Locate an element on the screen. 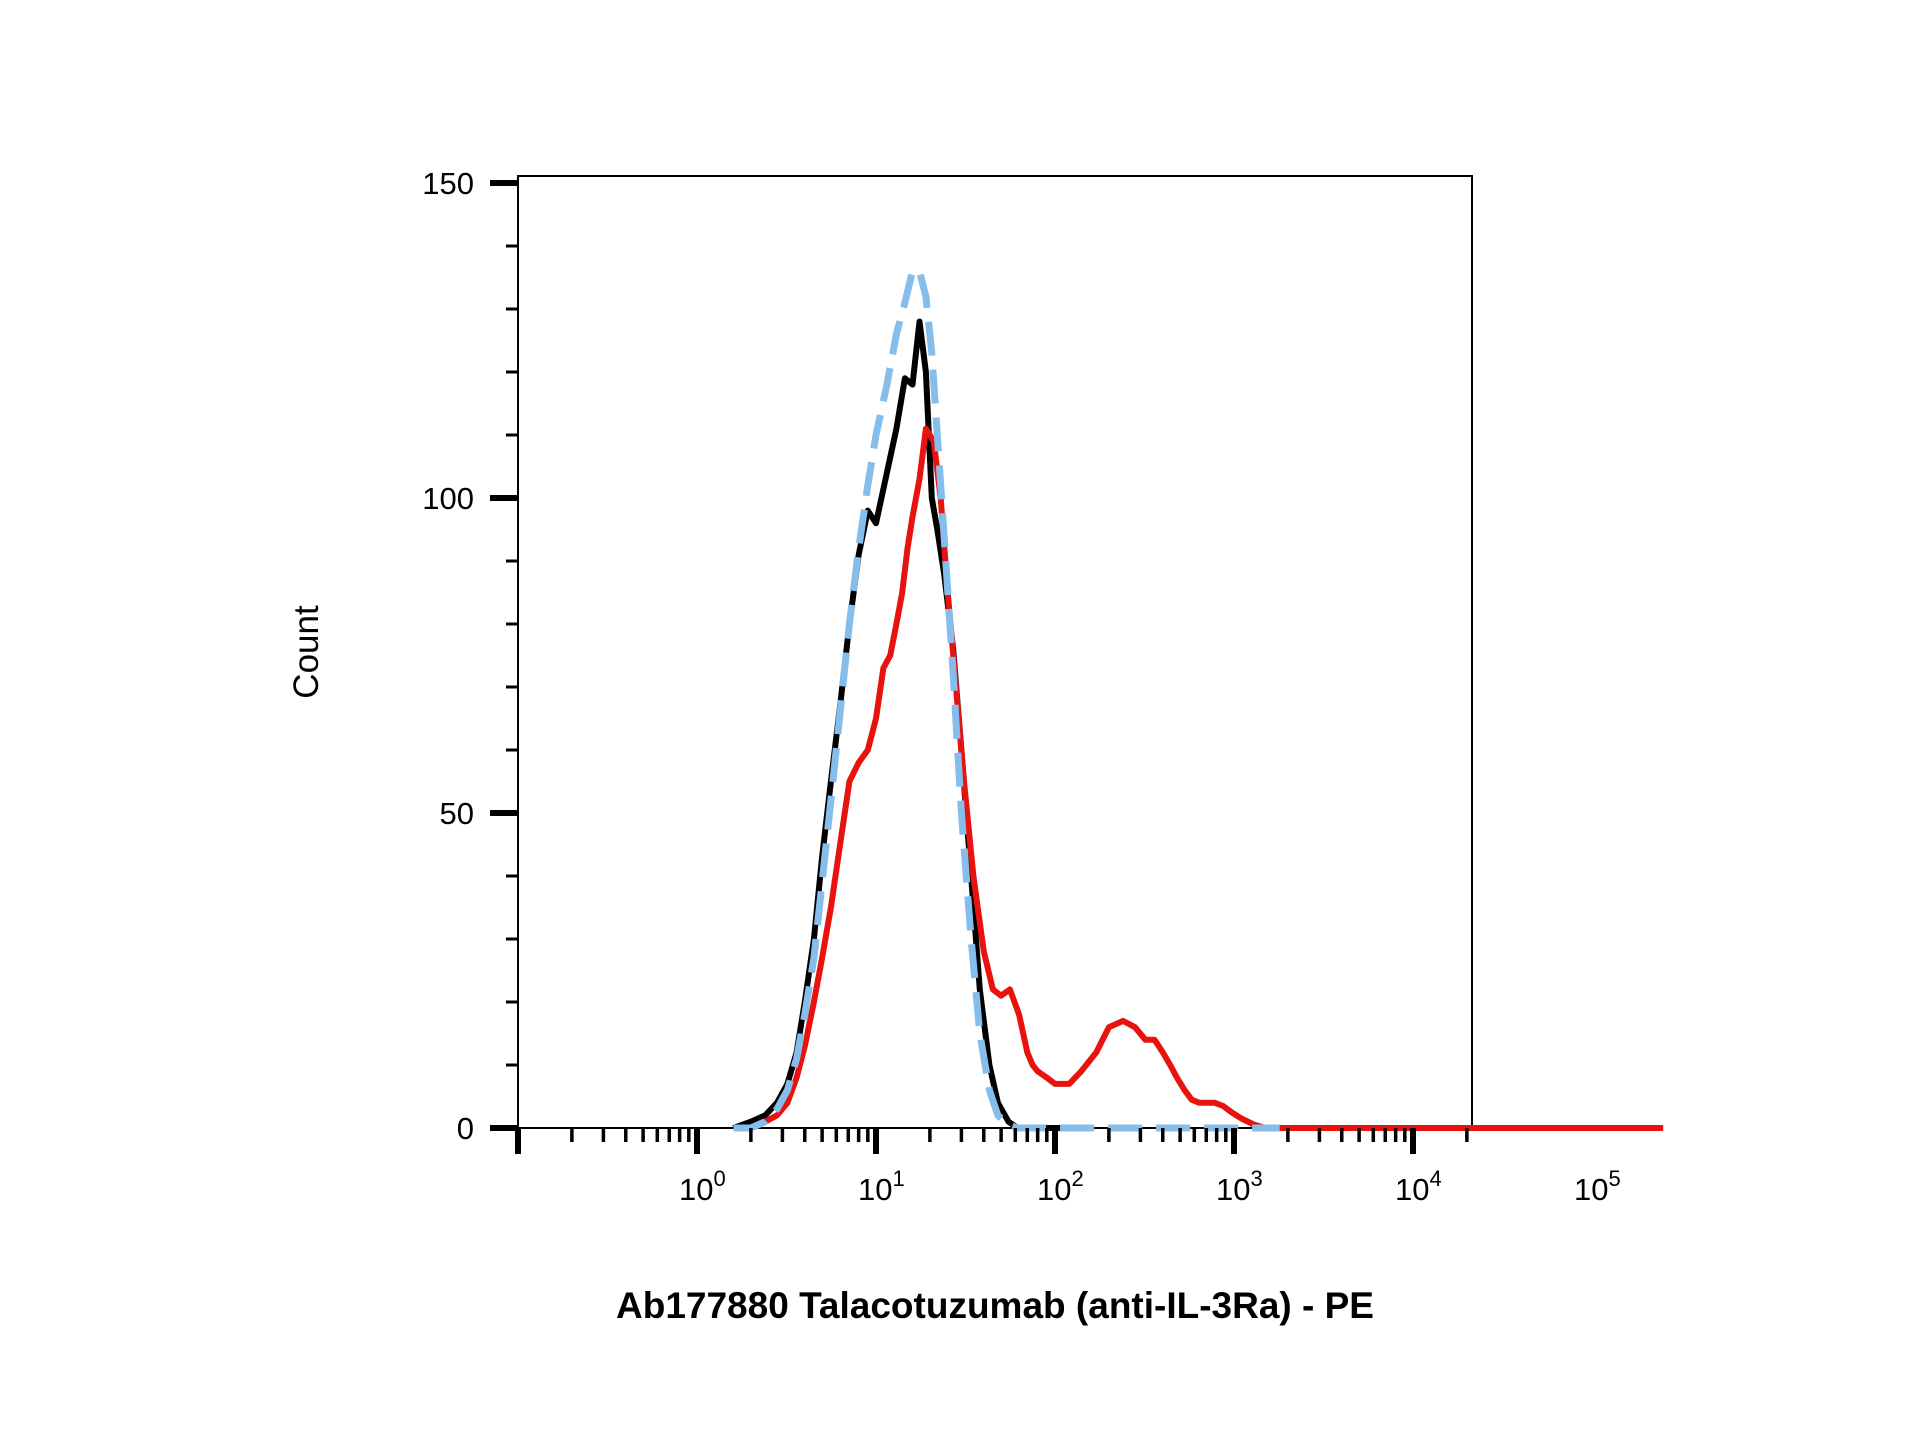 The height and width of the screenshot is (1440, 1920). x-tick-exponent: 1 is located at coordinates (898, 1178).